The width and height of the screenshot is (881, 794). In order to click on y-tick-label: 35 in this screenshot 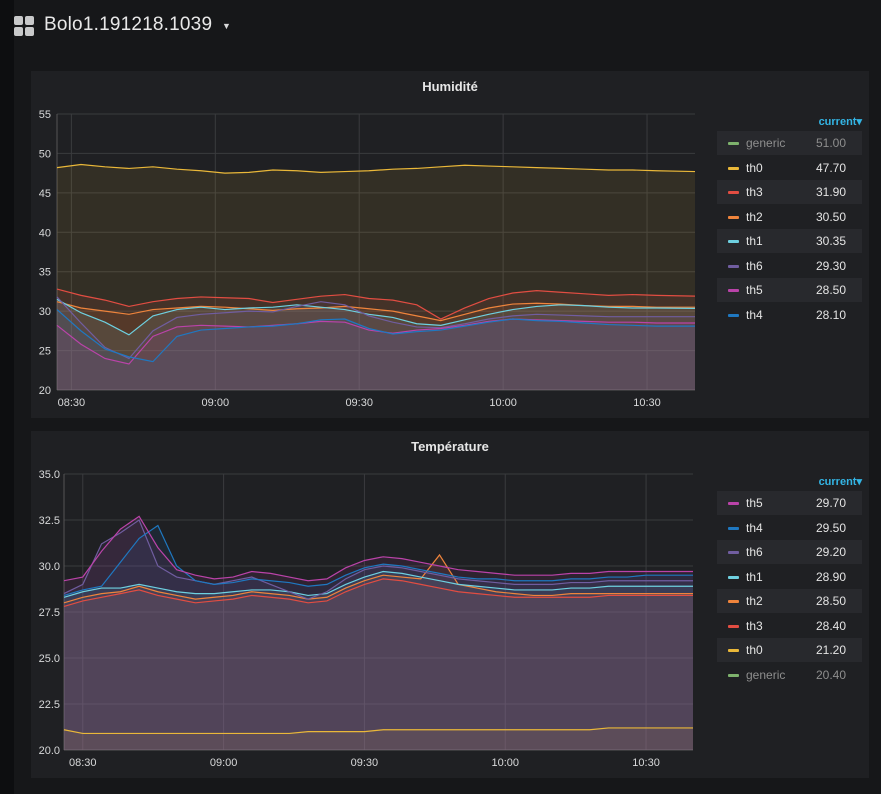, I will do `click(45, 273)`.